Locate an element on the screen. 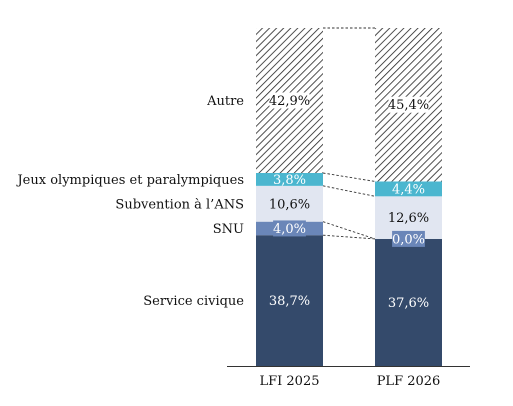 Image resolution: width=513 pixels, height=406 pixels. data-label: 0,0% is located at coordinates (408, 239).